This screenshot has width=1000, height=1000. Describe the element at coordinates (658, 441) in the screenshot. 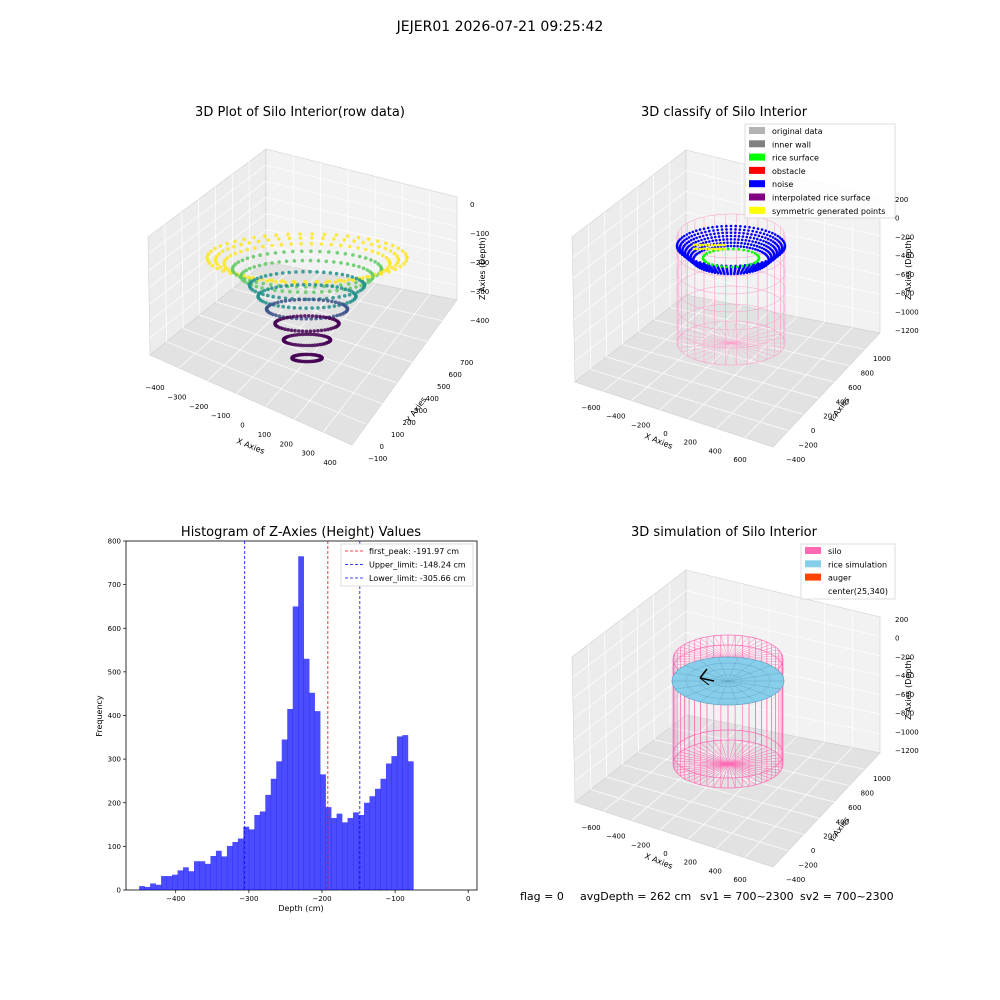

I see `classify-x-axis-label: X Axies` at that location.